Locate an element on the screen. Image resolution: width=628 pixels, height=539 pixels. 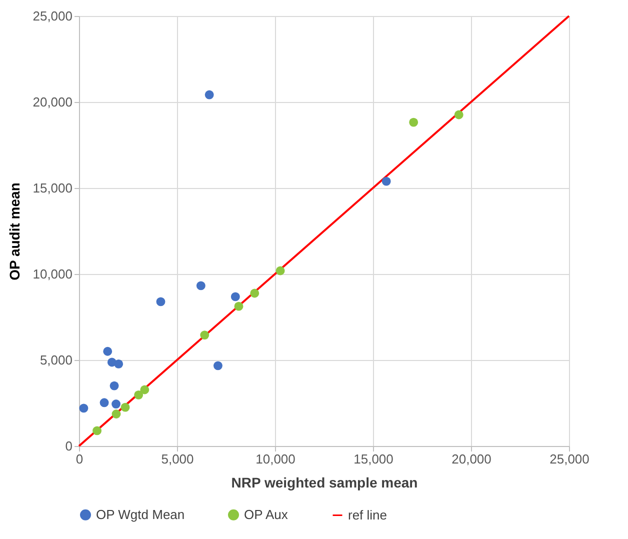
y-tick-label: 20,000 is located at coordinates (52, 102).